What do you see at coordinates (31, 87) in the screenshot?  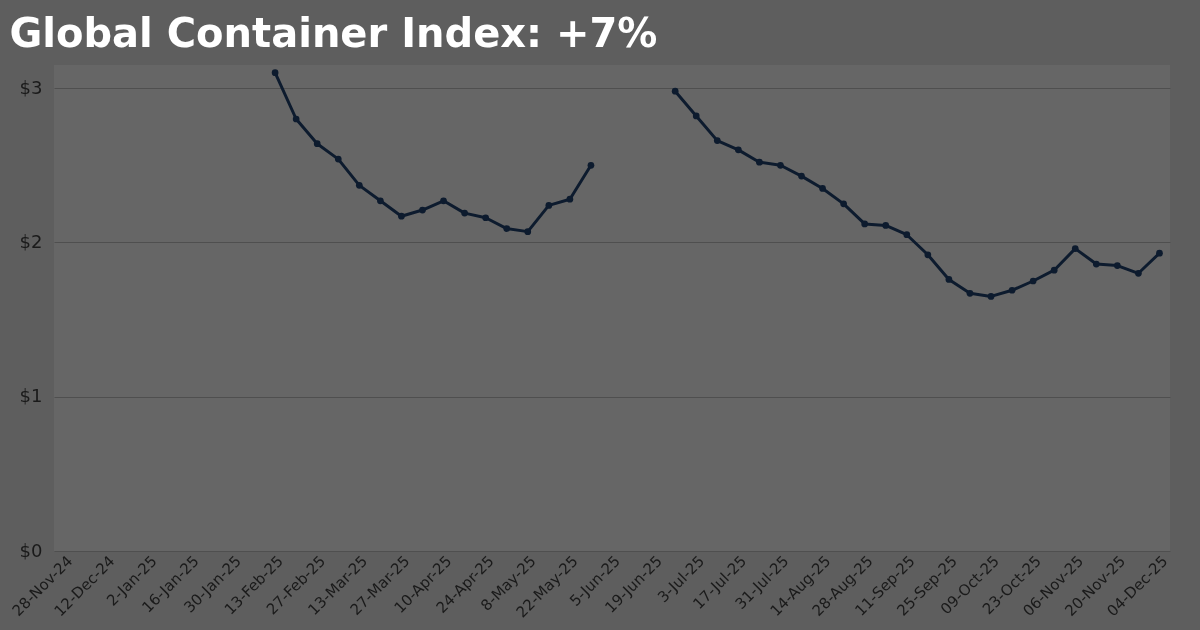 I see `y-tick-label: $3` at bounding box center [31, 87].